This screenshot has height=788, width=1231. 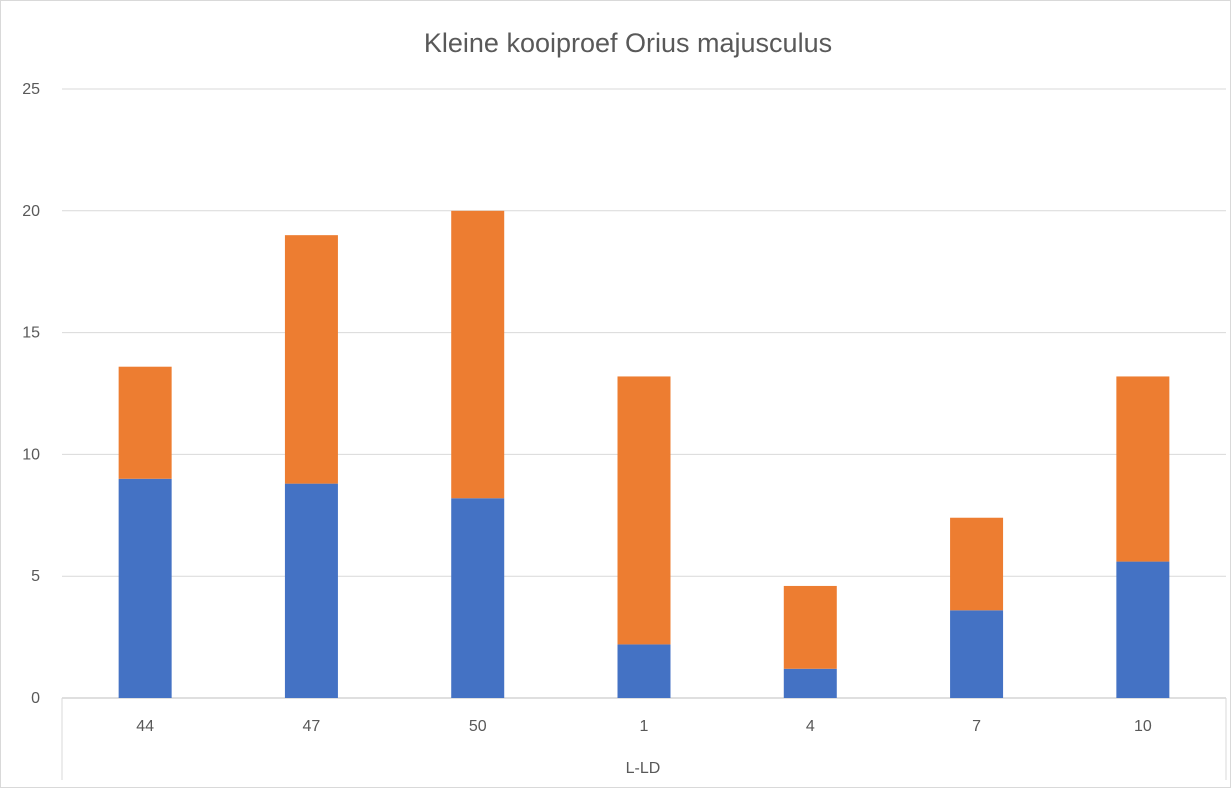 I want to click on y-tick-label: 0, so click(x=35, y=698).